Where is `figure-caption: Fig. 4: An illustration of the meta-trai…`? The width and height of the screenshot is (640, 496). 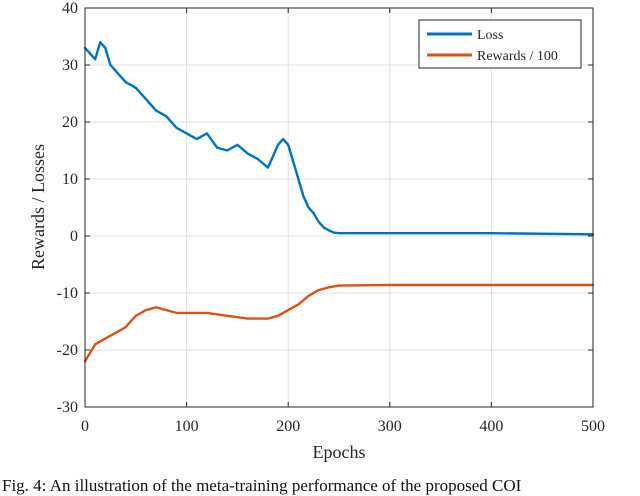 figure-caption: Fig. 4: An illustration of the meta-trai… is located at coordinates (262, 485).